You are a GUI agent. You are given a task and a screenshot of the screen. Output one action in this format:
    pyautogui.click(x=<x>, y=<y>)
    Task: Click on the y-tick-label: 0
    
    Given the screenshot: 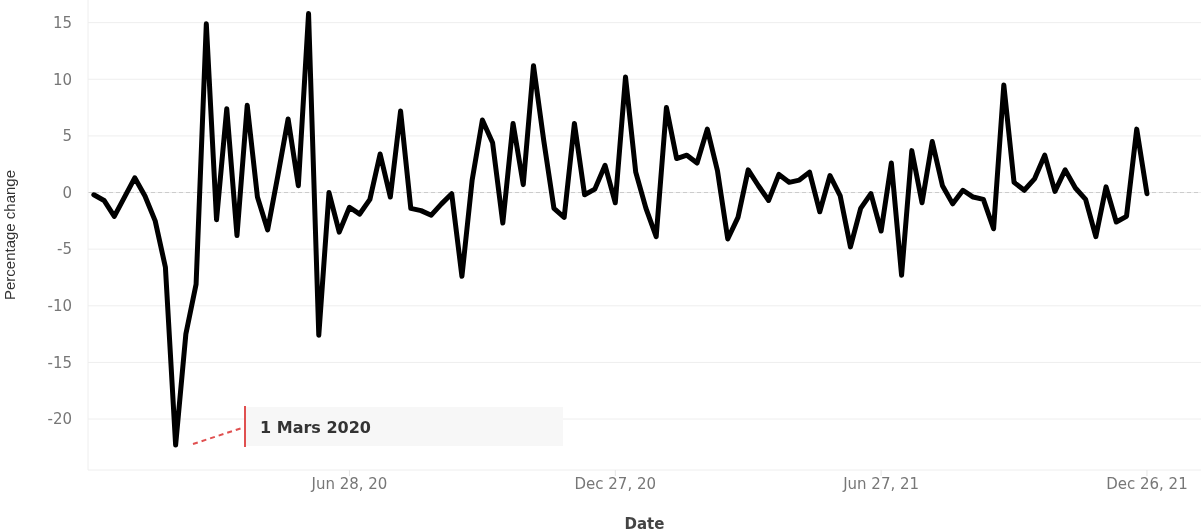 What is the action you would take?
    pyautogui.click(x=67, y=192)
    